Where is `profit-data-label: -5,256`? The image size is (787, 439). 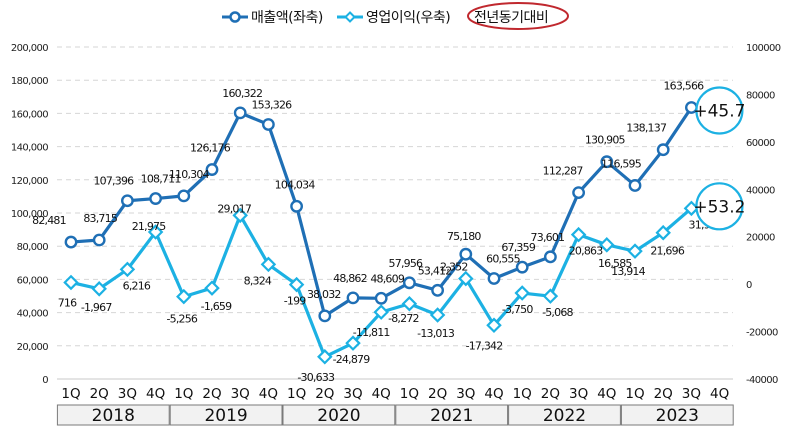
profit-data-label: -5,256 is located at coordinates (181, 319).